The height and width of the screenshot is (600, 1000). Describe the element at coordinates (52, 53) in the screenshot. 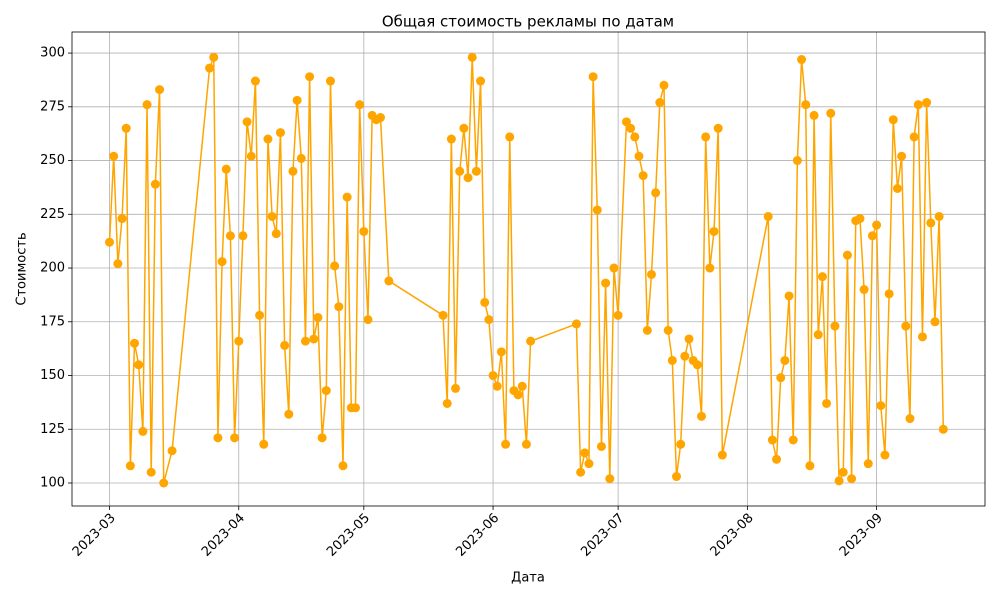

I see `y-tick-label: 300` at that location.